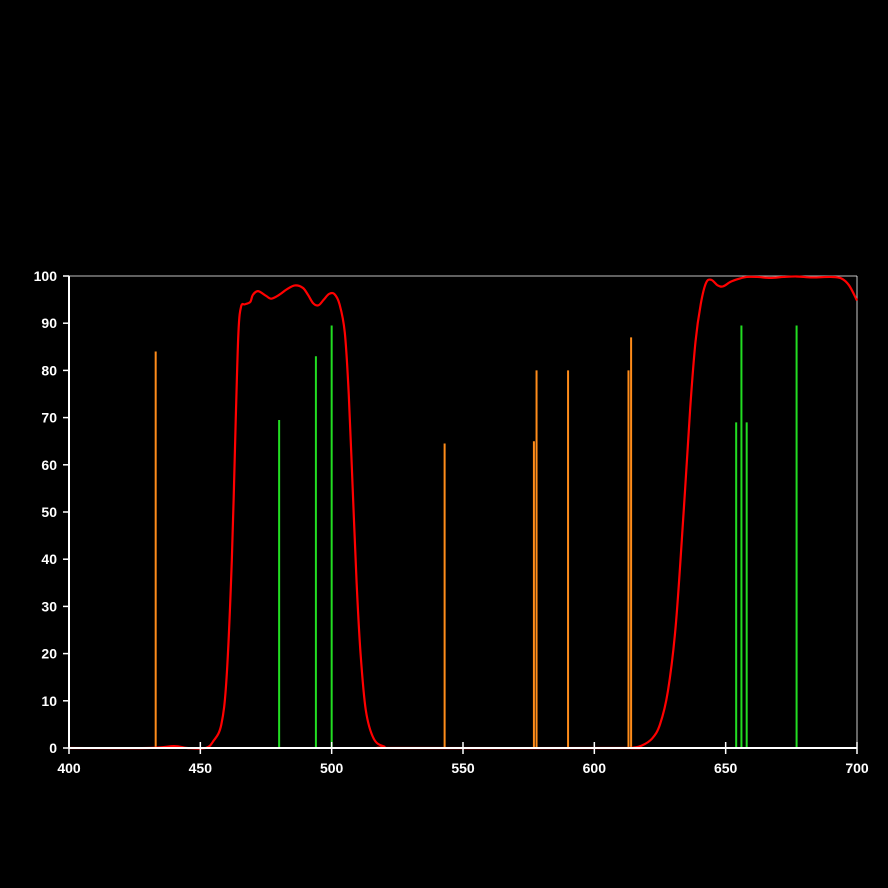 The image size is (888, 888). I want to click on y-tick-label: 90, so click(49, 323).